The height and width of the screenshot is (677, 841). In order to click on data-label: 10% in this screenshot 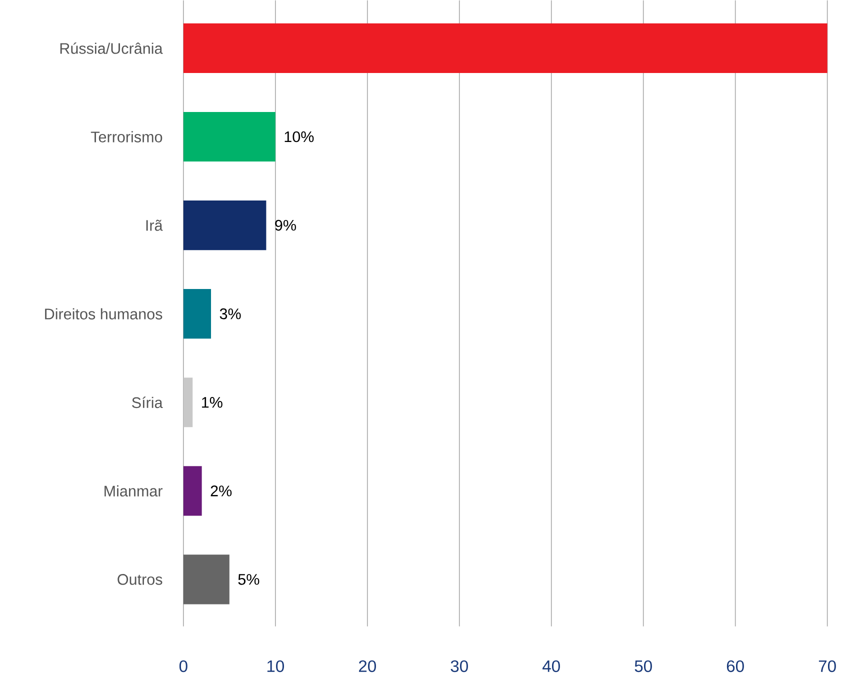, I will do `click(299, 137)`.